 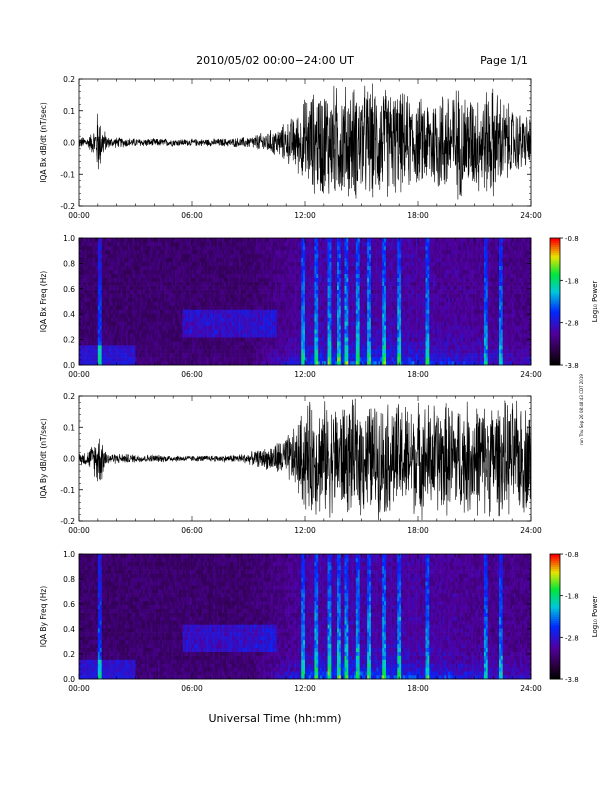 I want to click on y-axis-label: IQA By Freq (Hz), so click(x=43, y=617).